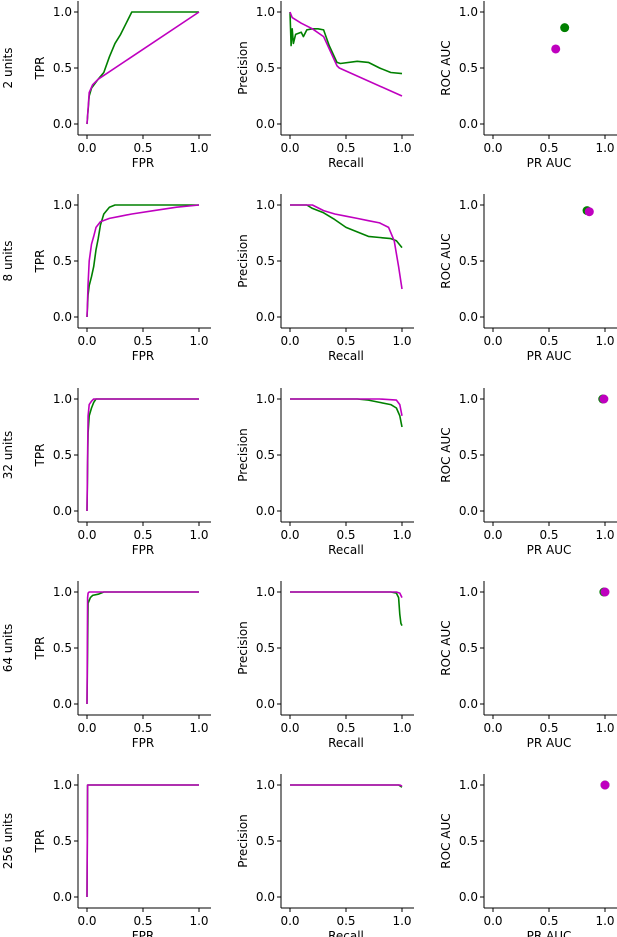 This screenshot has width=617, height=937. What do you see at coordinates (446, 840) in the screenshot?
I see `y-axis-label: ROC AUC` at bounding box center [446, 840].